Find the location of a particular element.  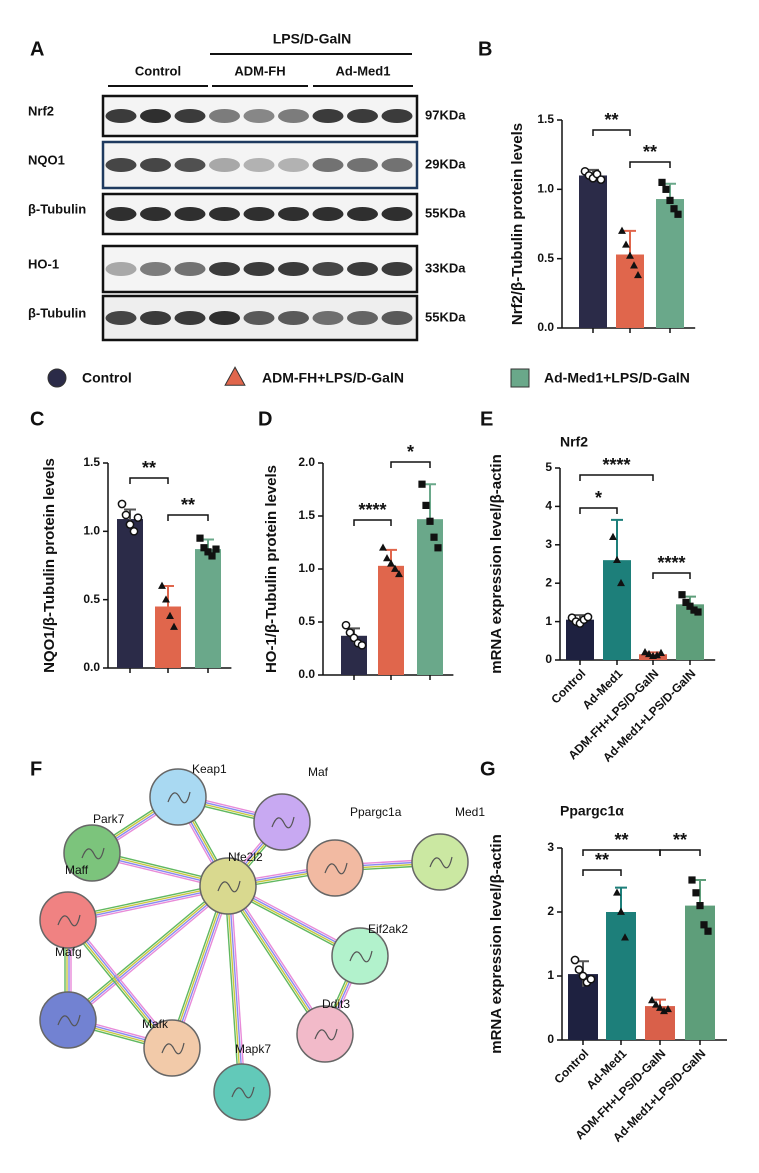

network-label: Ppargc1a is located at coordinates (376, 812).